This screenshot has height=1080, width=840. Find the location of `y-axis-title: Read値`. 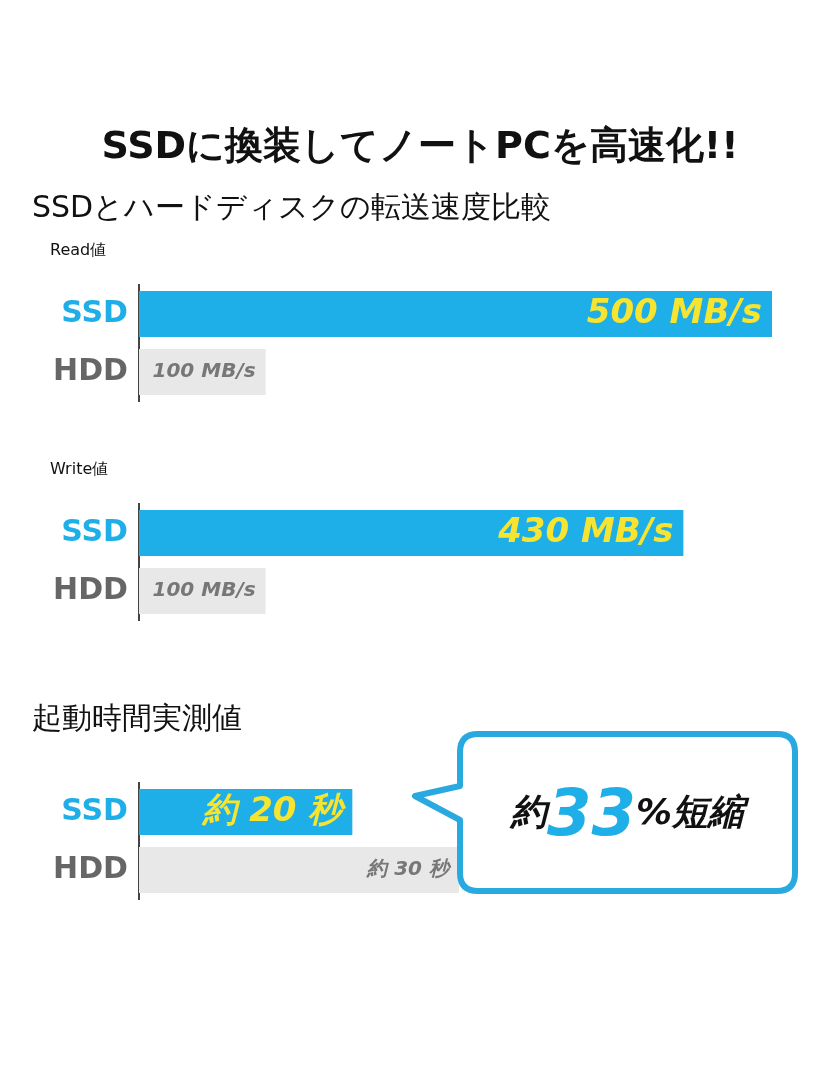

y-axis-title: Read値 is located at coordinates (78, 250).